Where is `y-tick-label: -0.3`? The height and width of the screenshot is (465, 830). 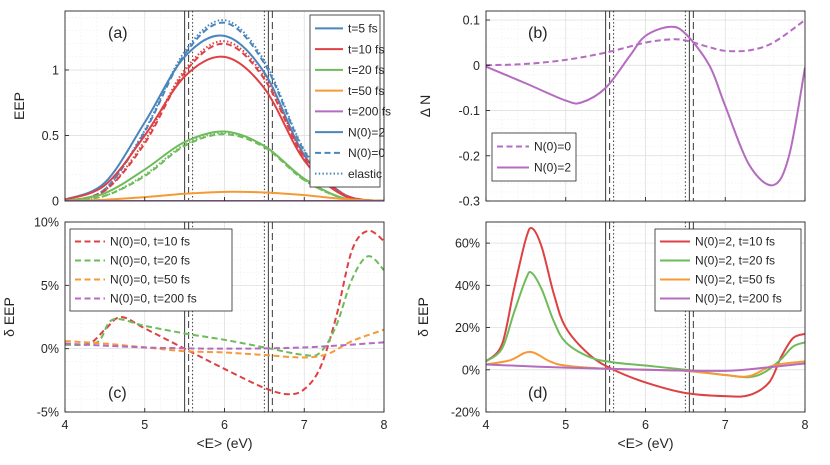 y-tick-label: -0.3 is located at coordinates (469, 202).